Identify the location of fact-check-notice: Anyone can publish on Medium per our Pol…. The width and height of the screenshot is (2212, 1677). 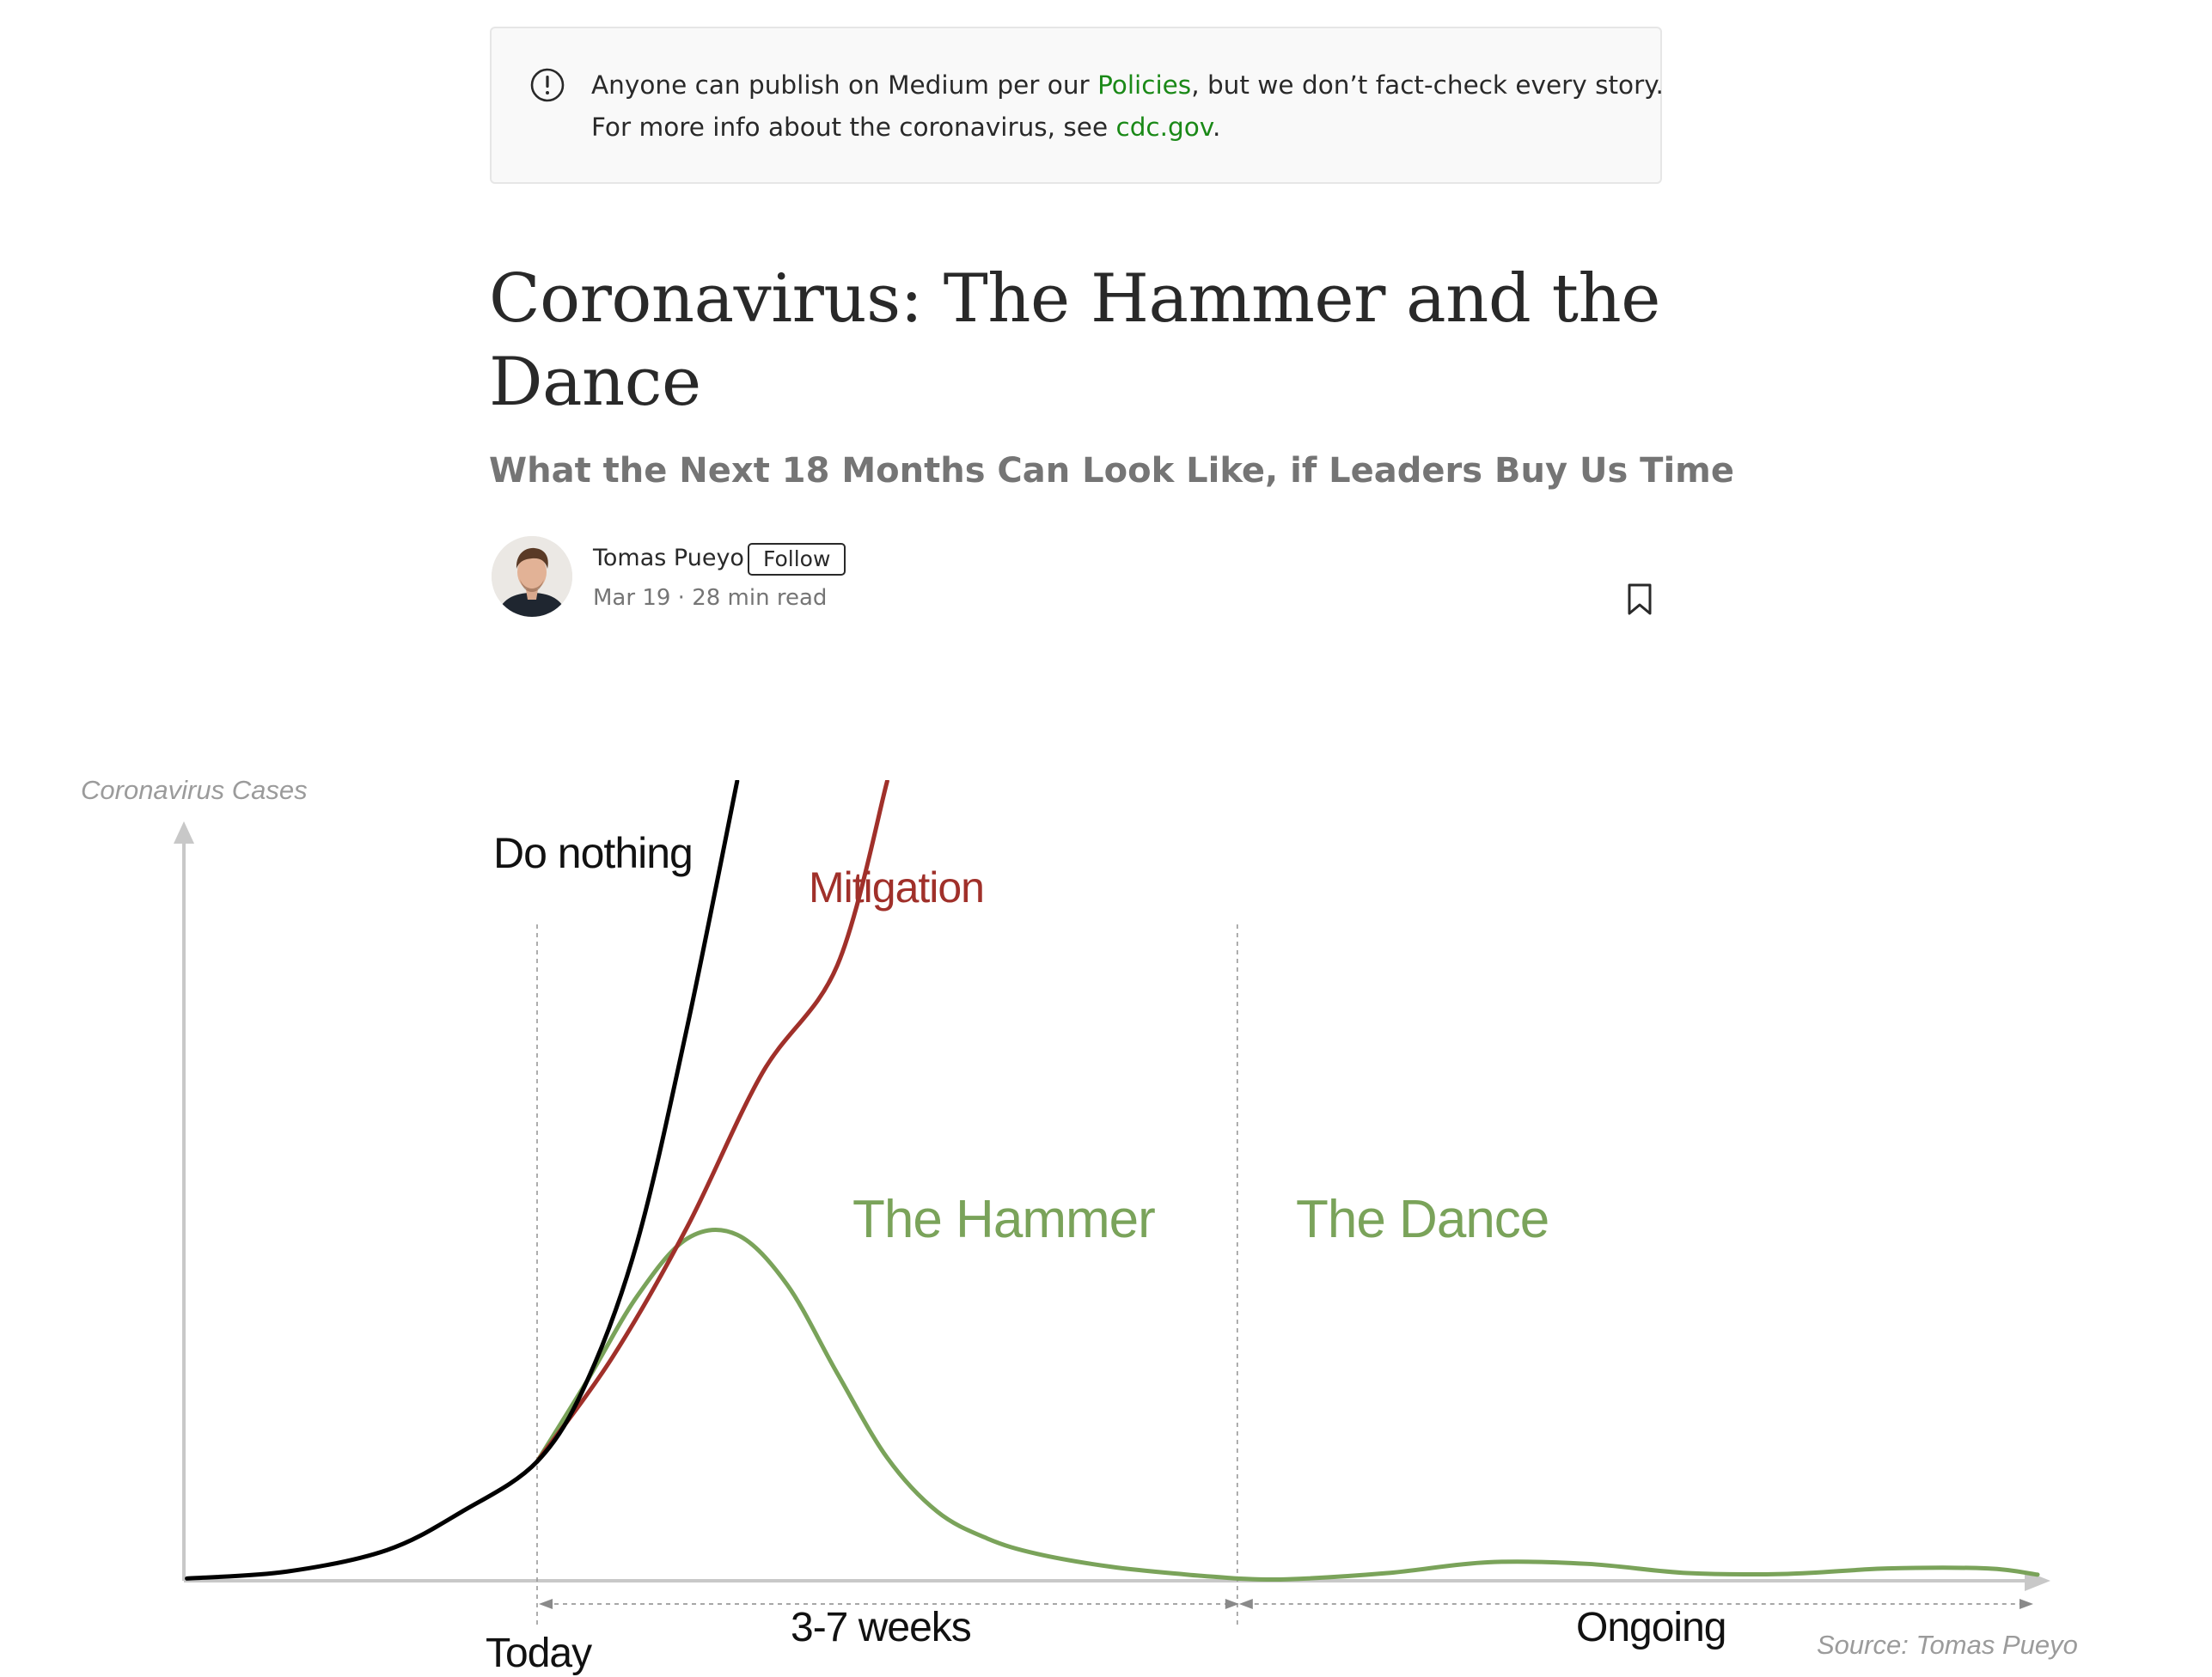
(1077, 105).